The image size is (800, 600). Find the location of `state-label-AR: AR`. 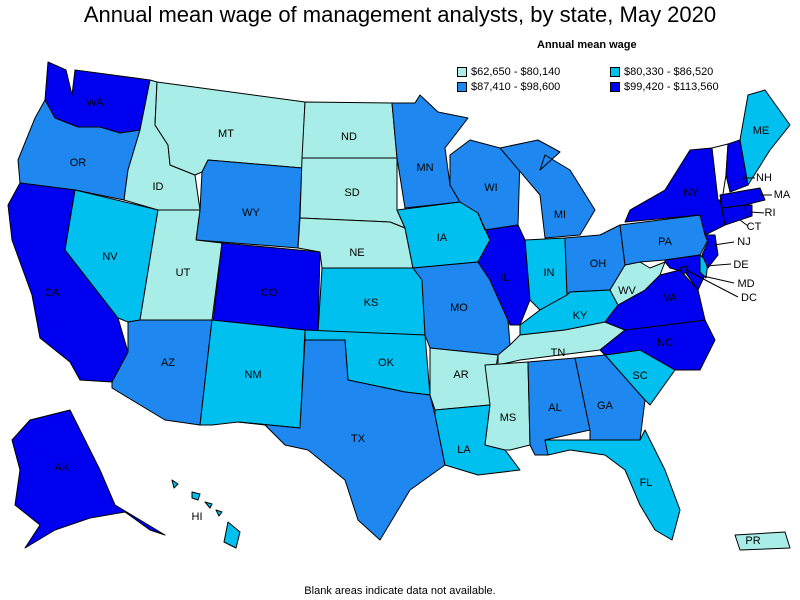

state-label-AR: AR is located at coordinates (460, 375).